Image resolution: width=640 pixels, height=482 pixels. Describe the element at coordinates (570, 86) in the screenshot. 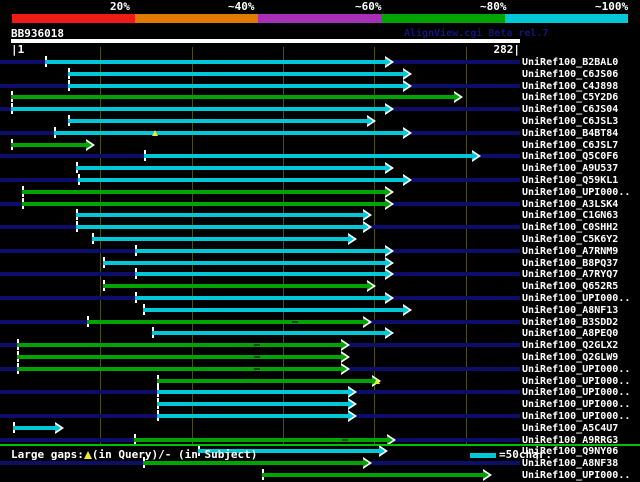

I see `hit-label: UniRef100_C4J898` at that location.